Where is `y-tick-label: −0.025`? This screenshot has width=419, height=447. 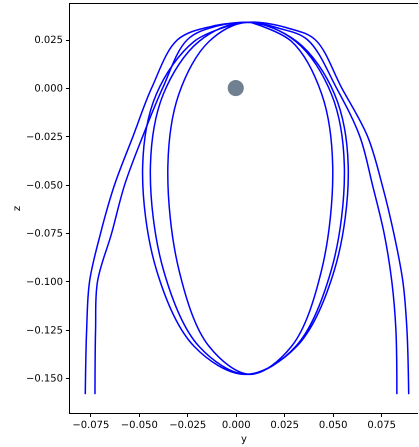
y-tick-label: −0.025 is located at coordinates (44, 137).